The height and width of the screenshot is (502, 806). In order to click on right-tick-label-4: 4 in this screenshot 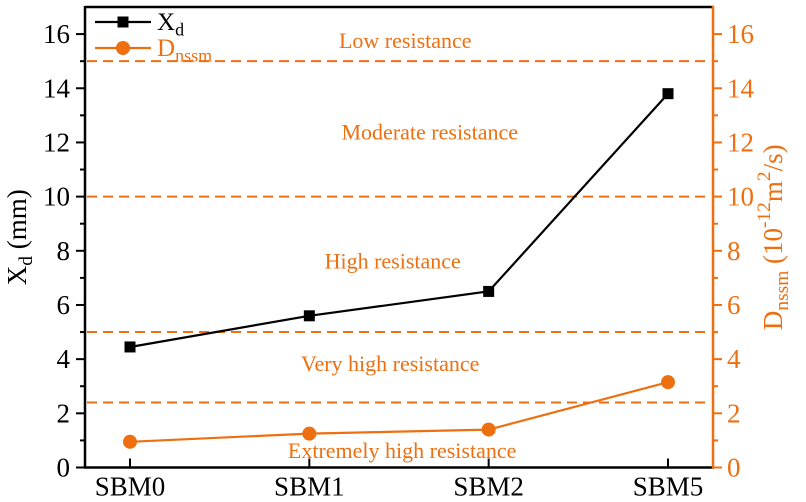, I will do `click(734, 359)`.